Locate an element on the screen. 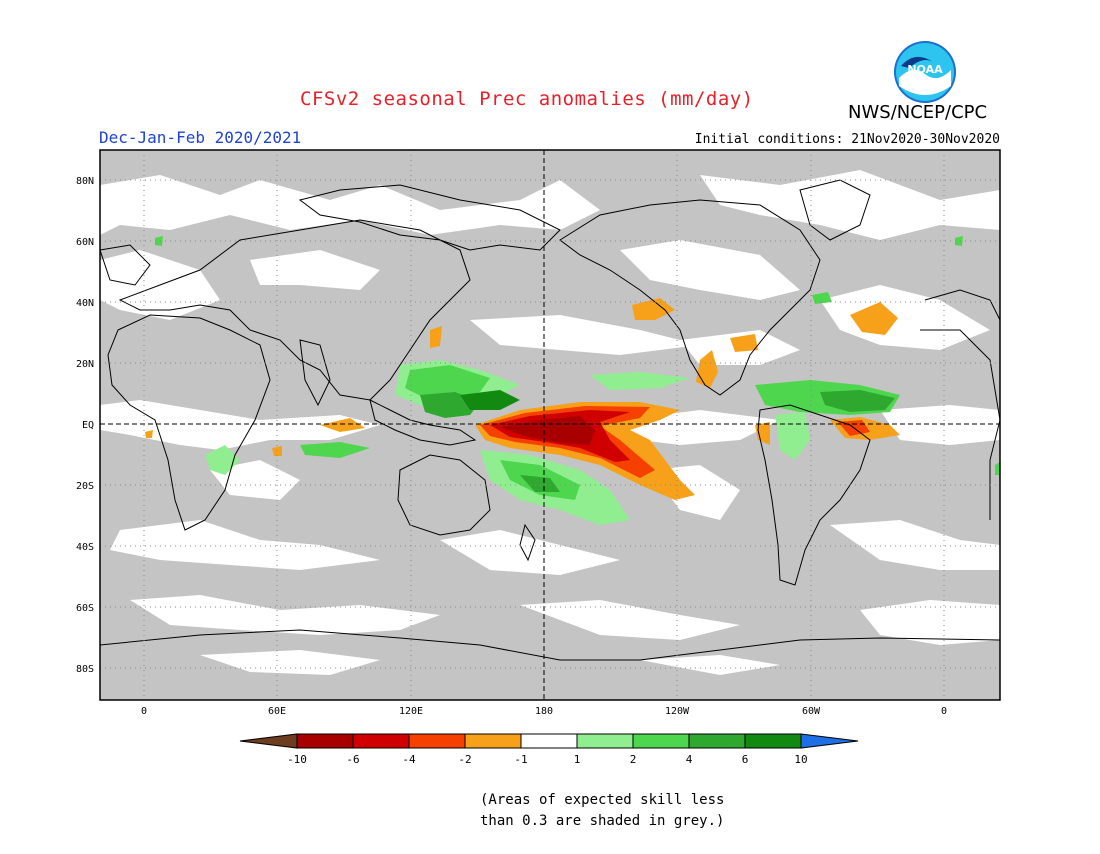 This screenshot has width=1100, height=854. lat-label: EQ is located at coordinates (88, 425).